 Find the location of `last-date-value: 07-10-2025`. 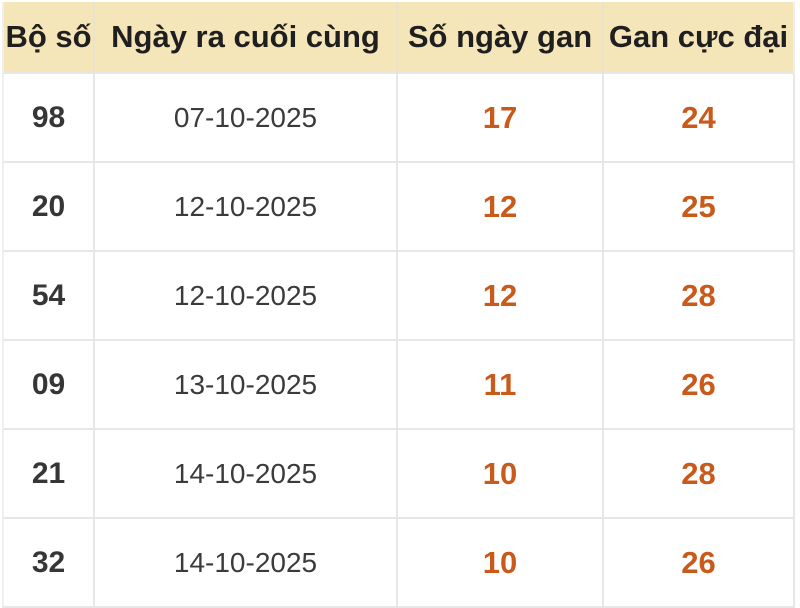

last-date-value: 07-10-2025 is located at coordinates (246, 118).